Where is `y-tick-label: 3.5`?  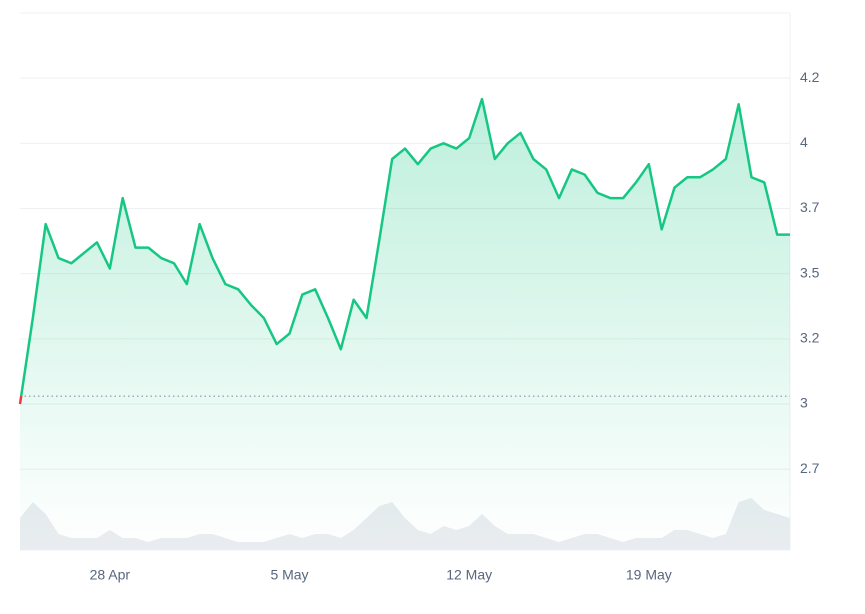
y-tick-label: 3.5 is located at coordinates (810, 272).